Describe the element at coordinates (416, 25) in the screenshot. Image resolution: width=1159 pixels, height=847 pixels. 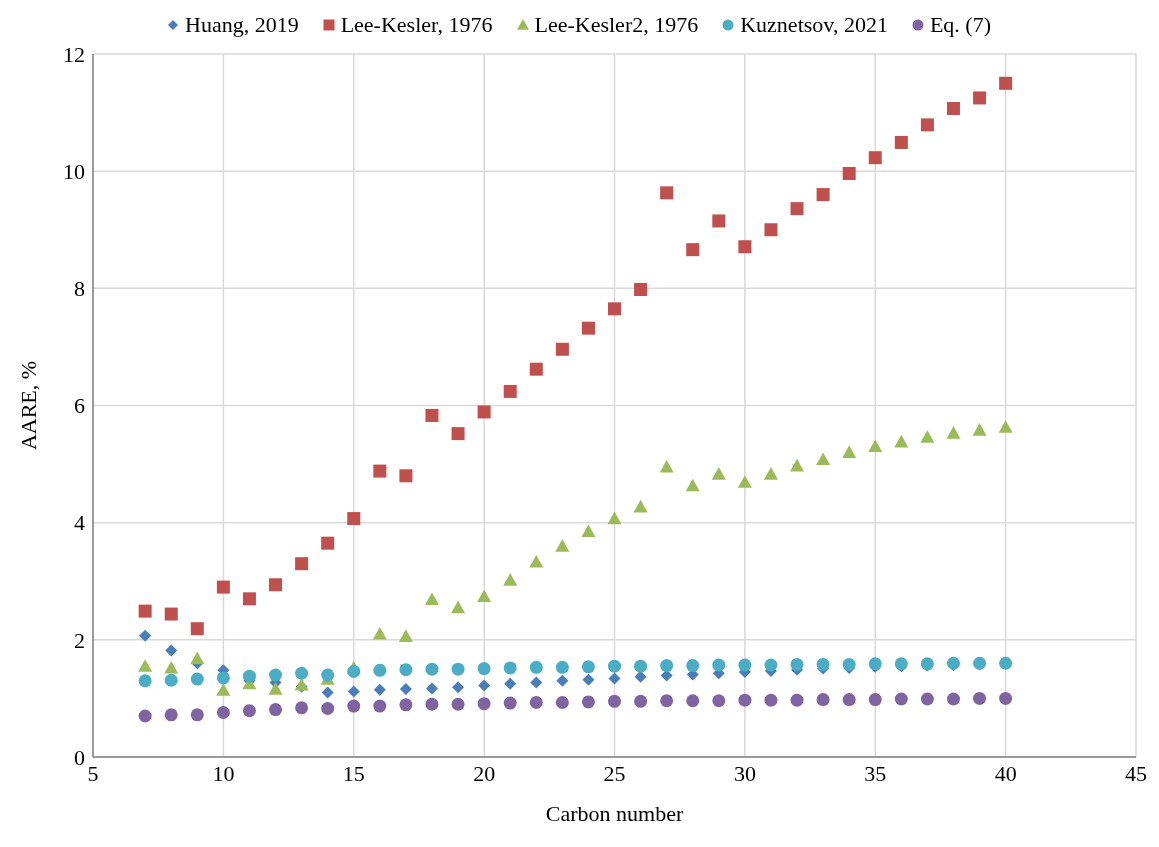
I see `legend-label: Lee-Kesler, 1976` at that location.